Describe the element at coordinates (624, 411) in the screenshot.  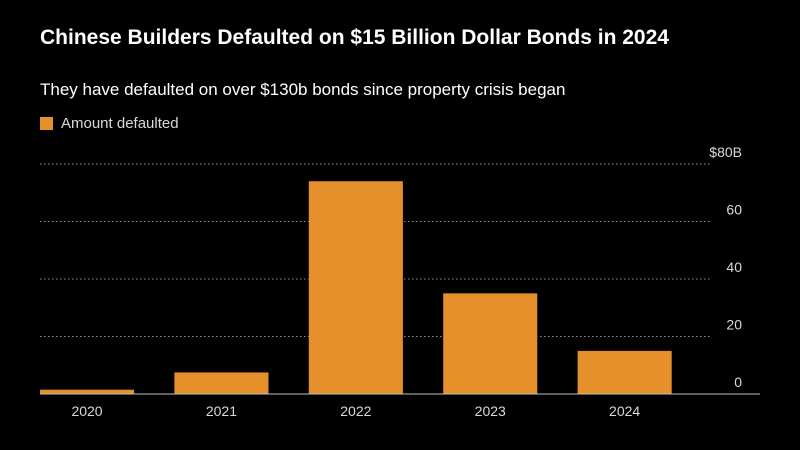
I see `x-tick-label: 2024` at that location.